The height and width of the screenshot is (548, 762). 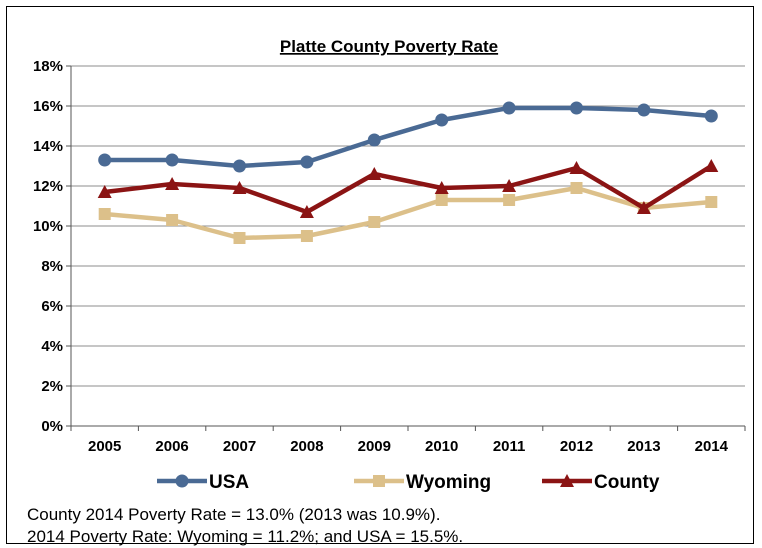 I want to click on x-tick-label: 2005, so click(x=104, y=446).